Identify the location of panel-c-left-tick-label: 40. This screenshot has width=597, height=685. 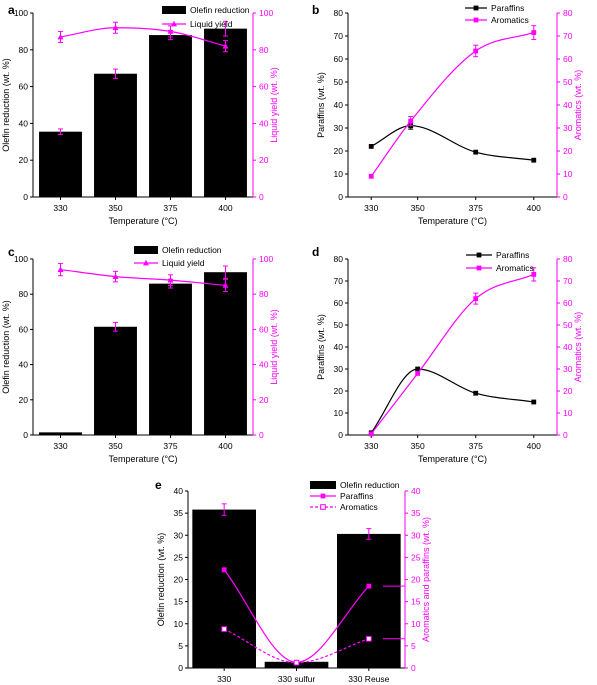
(24, 365).